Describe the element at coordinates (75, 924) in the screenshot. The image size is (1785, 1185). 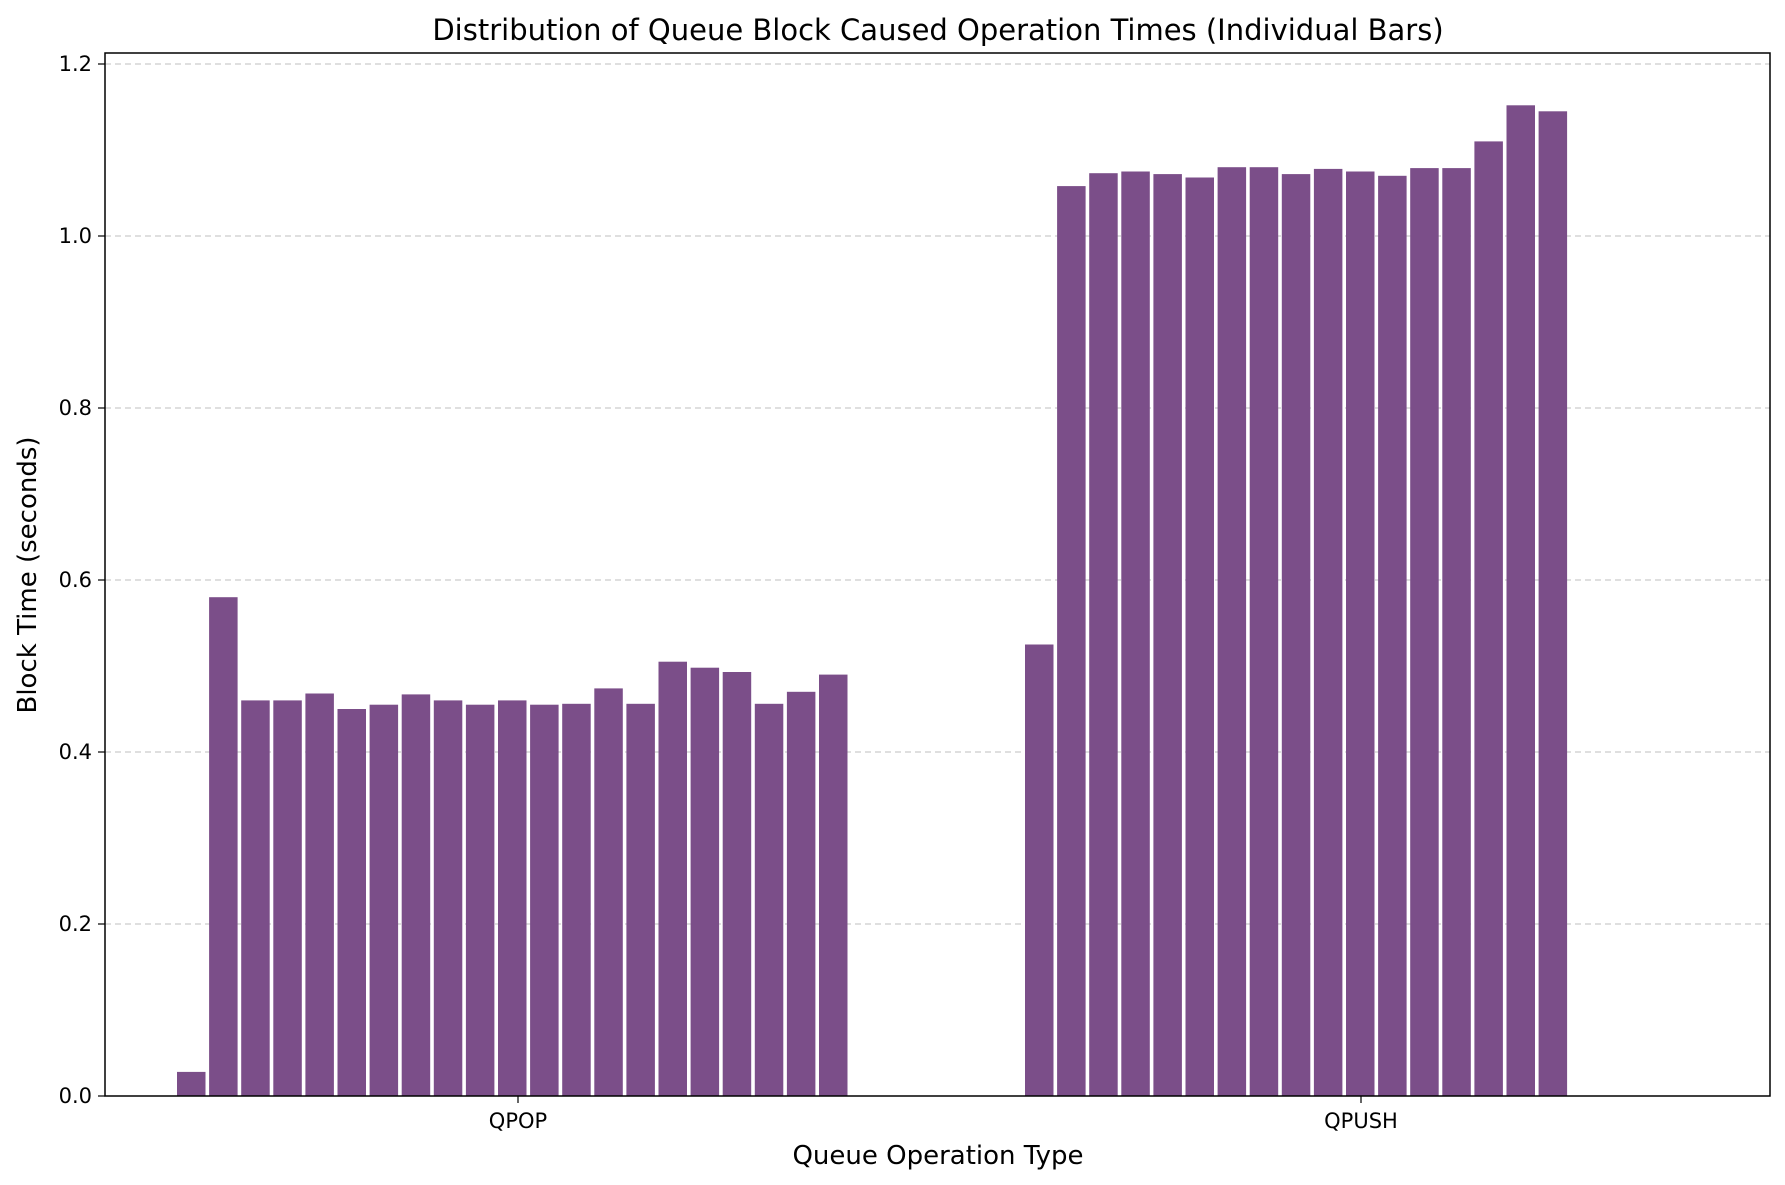
I see `y-tick-label: 0.2` at that location.